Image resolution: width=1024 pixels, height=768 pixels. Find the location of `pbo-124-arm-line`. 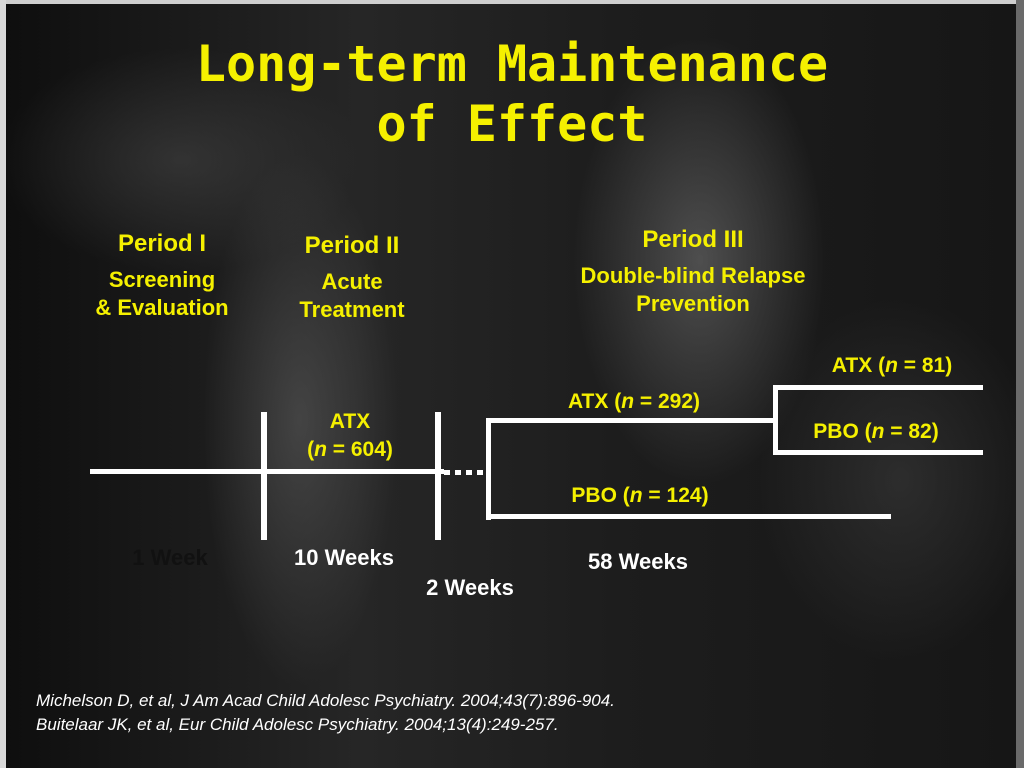

pbo-124-arm-line is located at coordinates (688, 516).